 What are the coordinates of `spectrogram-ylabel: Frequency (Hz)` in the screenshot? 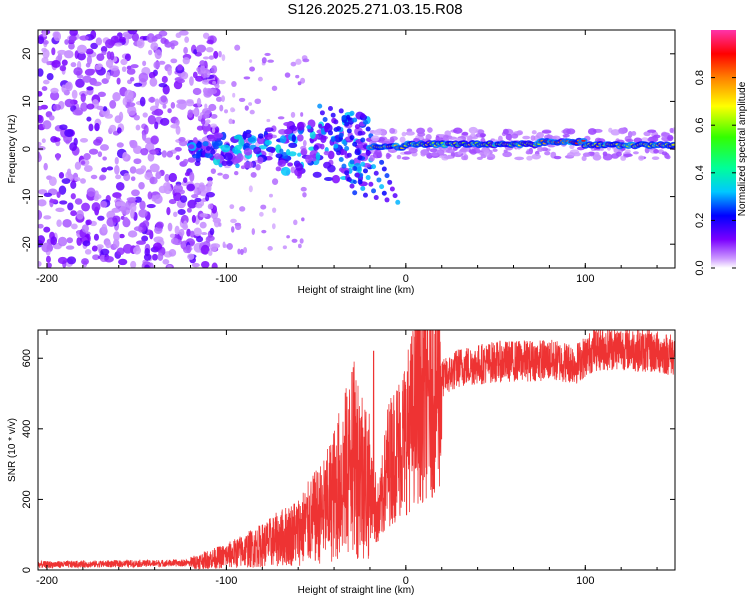 It's located at (12, 149).